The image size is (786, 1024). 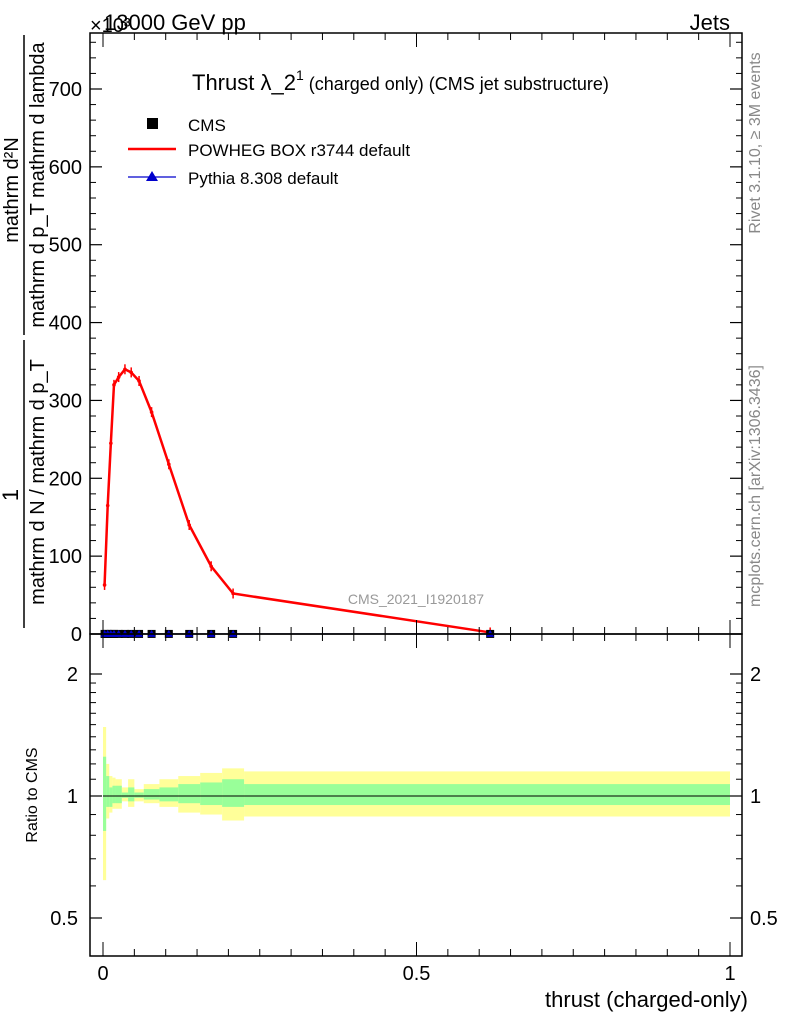 I want to click on y-tick-label: 700, so click(x=65, y=90).